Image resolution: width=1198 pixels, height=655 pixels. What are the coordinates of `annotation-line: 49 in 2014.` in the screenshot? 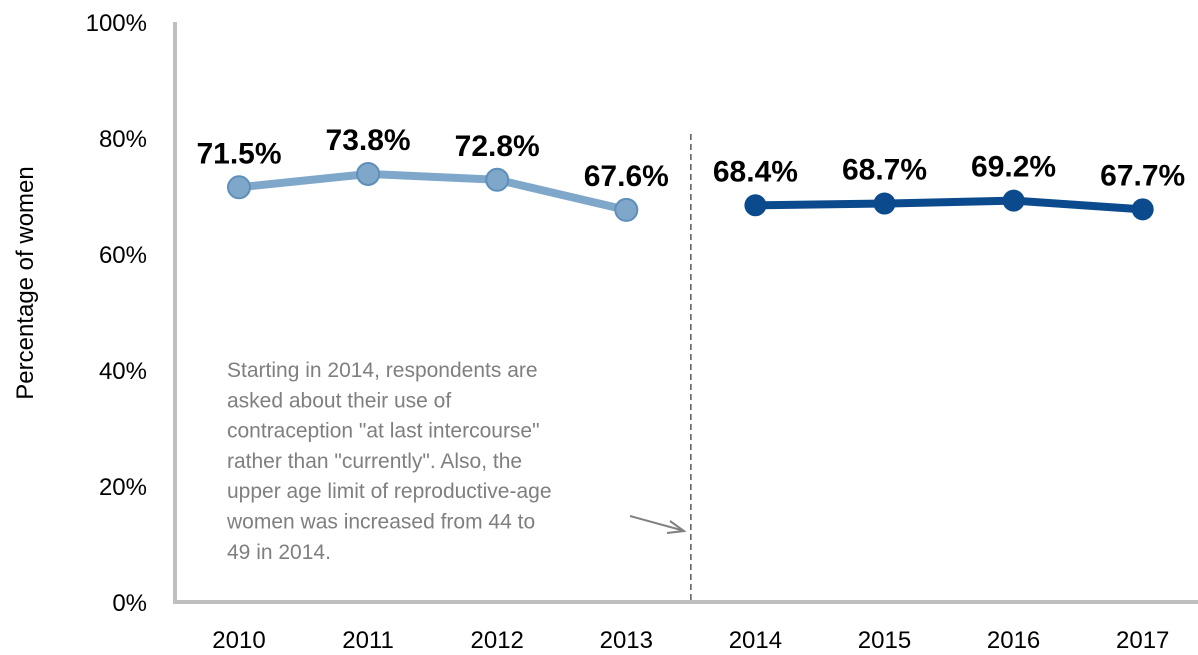 It's located at (279, 552).